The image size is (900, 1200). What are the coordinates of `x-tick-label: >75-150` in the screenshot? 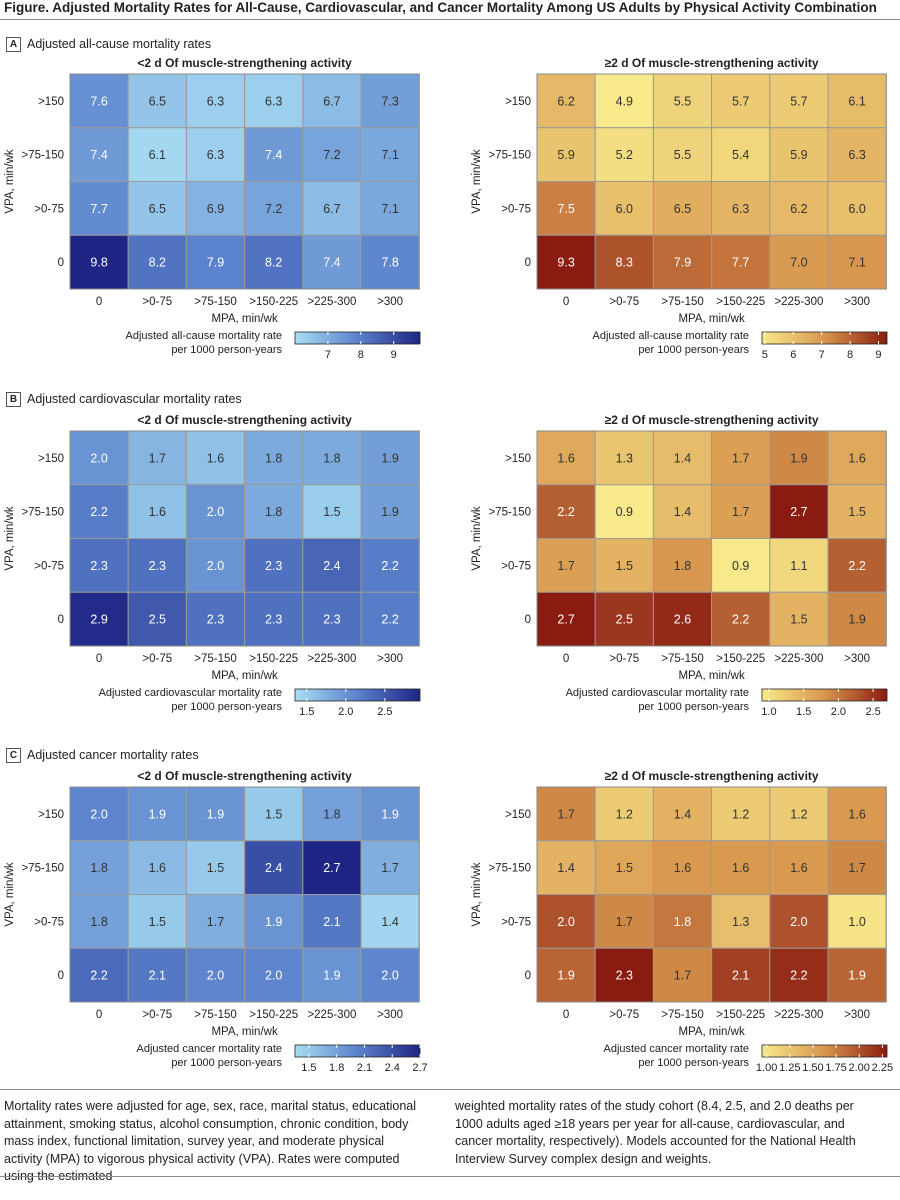 It's located at (682, 659).